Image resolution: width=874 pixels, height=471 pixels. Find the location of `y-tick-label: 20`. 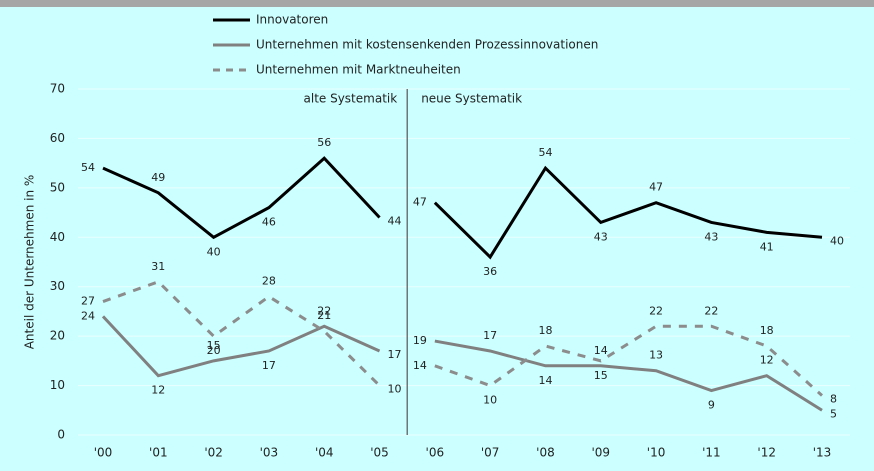

y-tick-label: 20 is located at coordinates (57, 336).